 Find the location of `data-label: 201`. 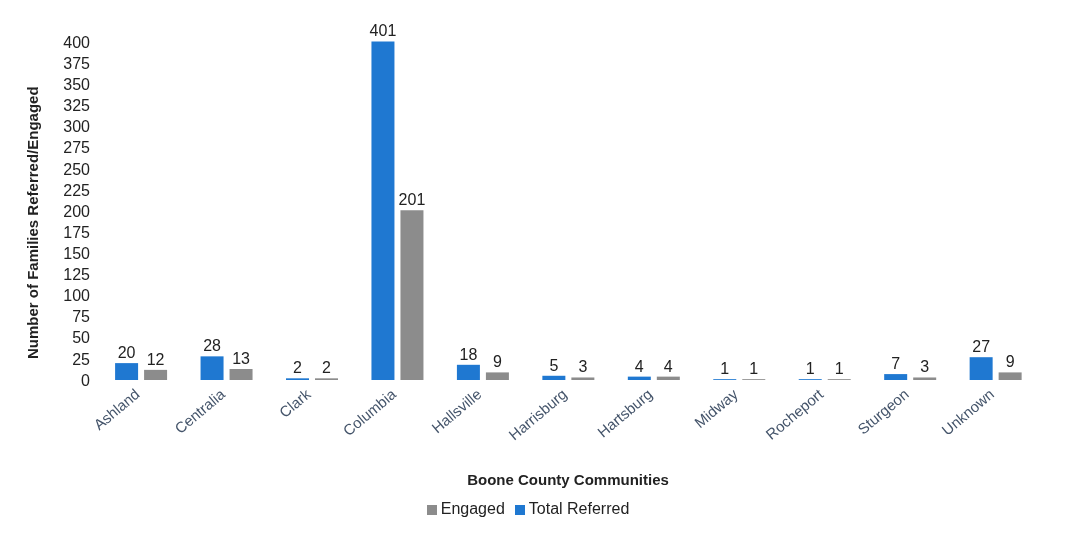

data-label: 201 is located at coordinates (412, 200).